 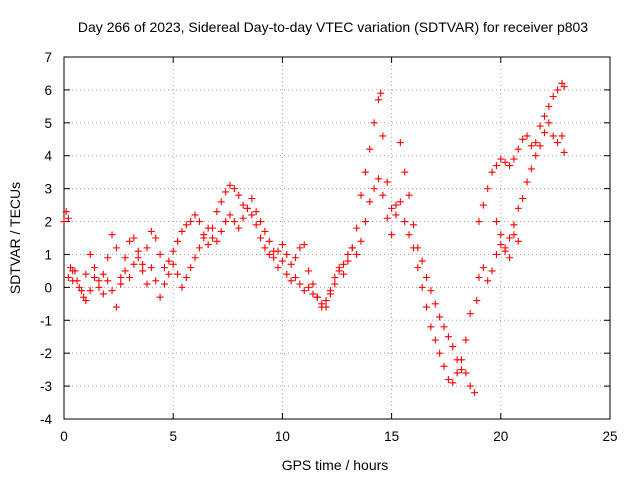 I want to click on y-tick-label: -4, so click(x=46, y=419).